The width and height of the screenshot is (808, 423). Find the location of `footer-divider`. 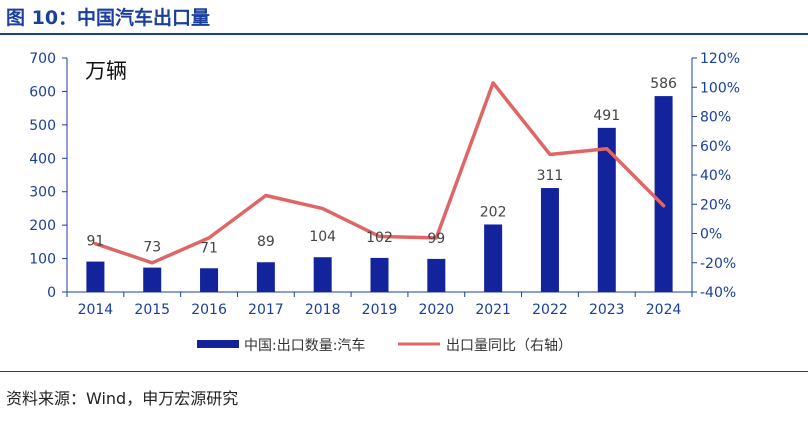

footer-divider is located at coordinates (404, 371).